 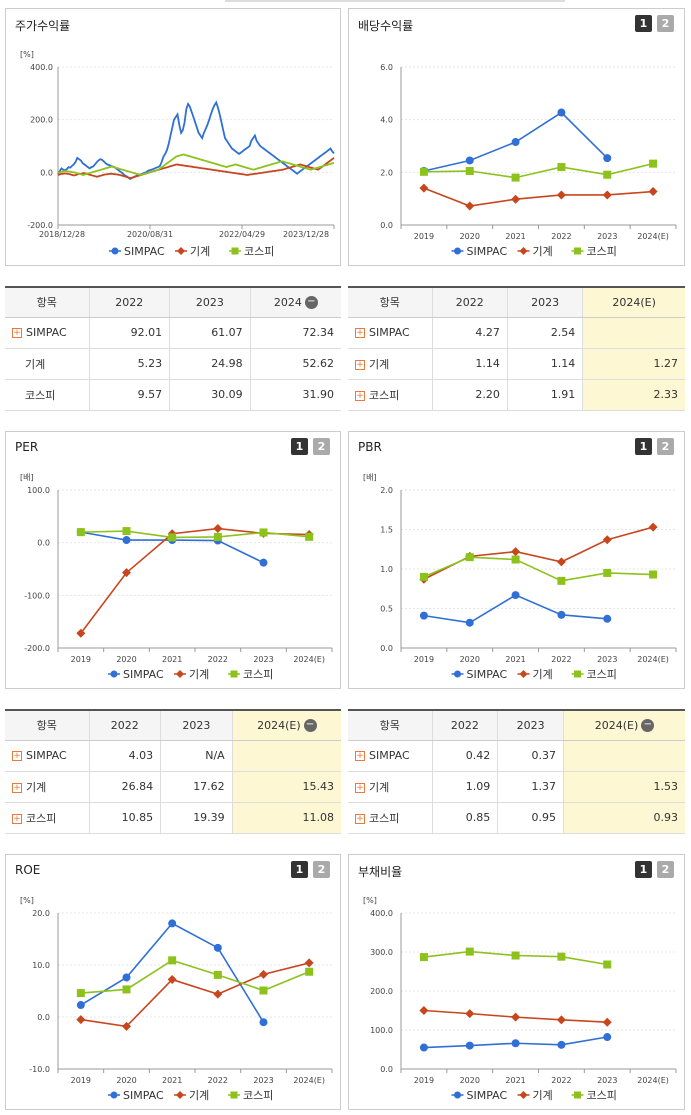 I want to click on legend-label: SIMPAC, so click(x=144, y=251).